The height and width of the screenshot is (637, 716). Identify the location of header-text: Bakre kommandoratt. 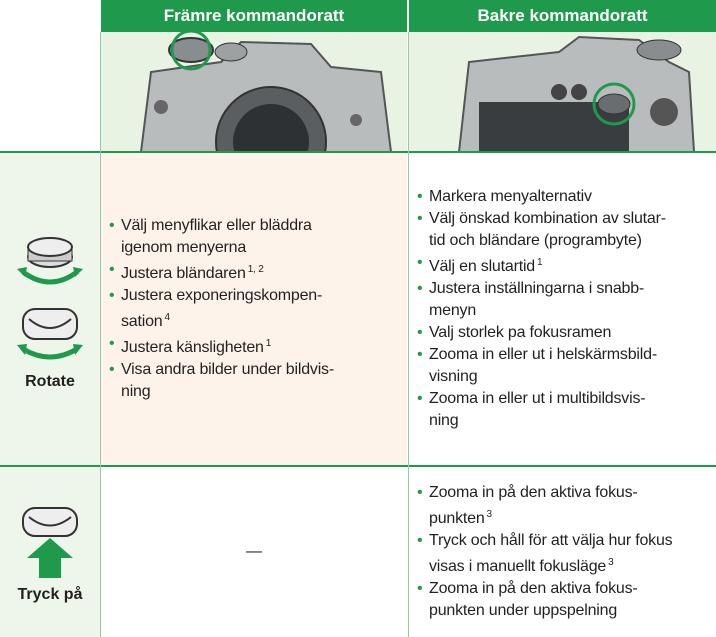
(562, 15).